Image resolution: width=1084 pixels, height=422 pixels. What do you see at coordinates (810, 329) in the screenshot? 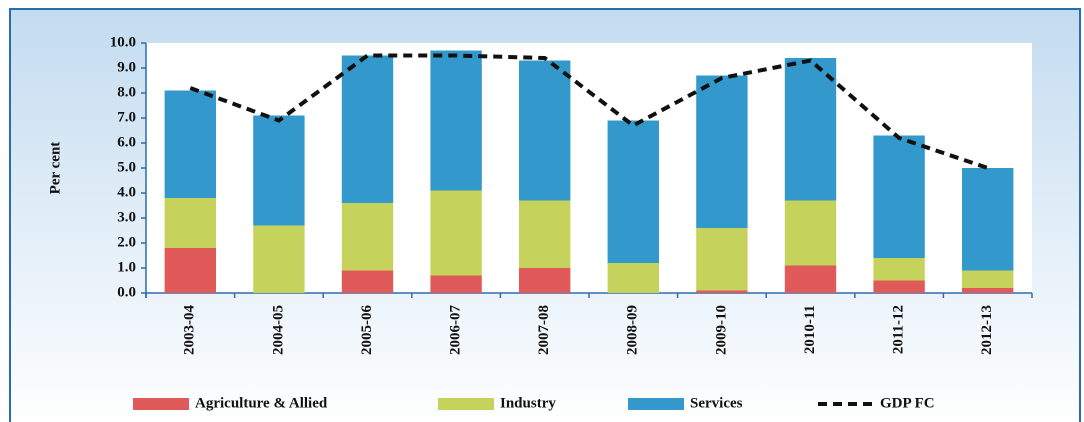
I see `x-tick-label: 2010-11` at bounding box center [810, 329].